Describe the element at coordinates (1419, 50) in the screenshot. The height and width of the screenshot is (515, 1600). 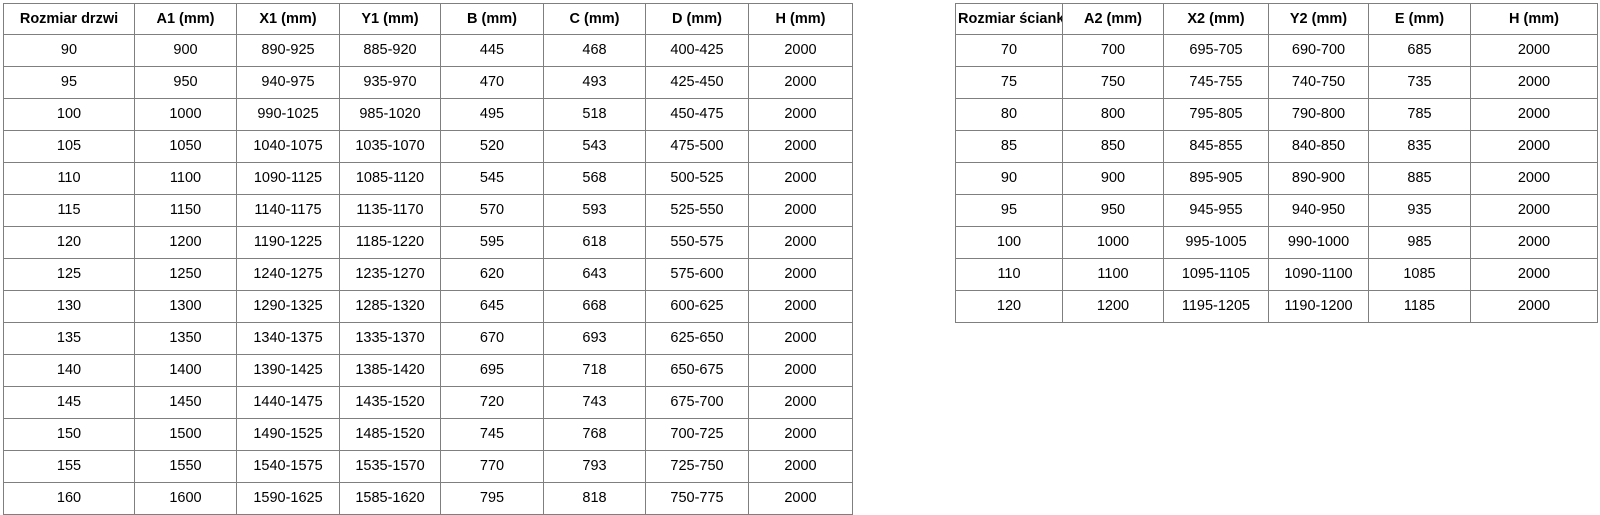
I see `table-cell: 685` at that location.